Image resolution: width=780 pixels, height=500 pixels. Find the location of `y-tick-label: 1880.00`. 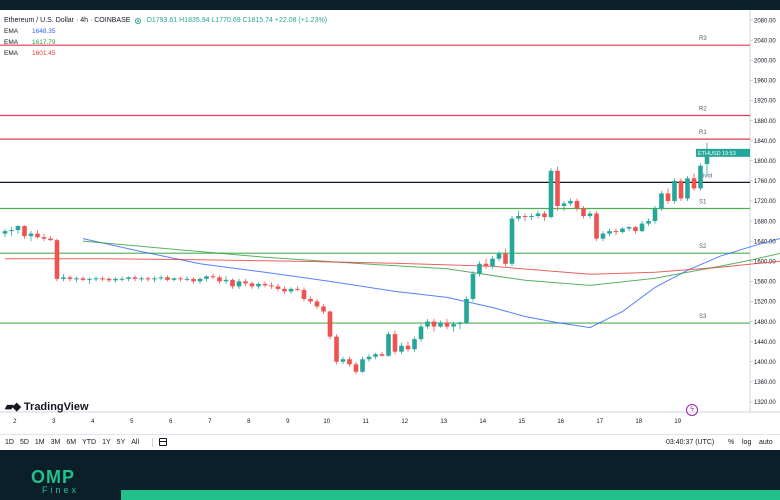

y-tick-label: 1880.00 is located at coordinates (765, 122).